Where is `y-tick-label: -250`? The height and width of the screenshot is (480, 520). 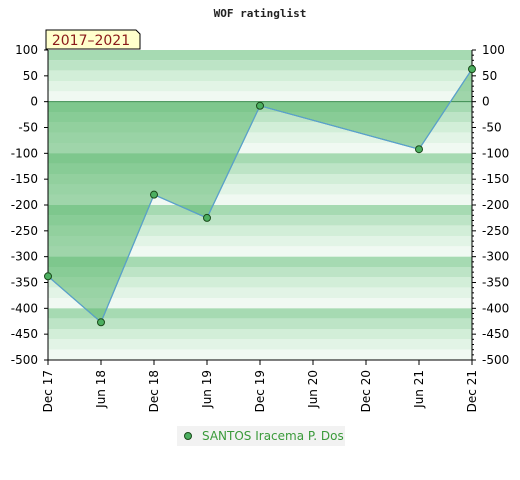 y-tick-label: -250 is located at coordinates (24, 231).